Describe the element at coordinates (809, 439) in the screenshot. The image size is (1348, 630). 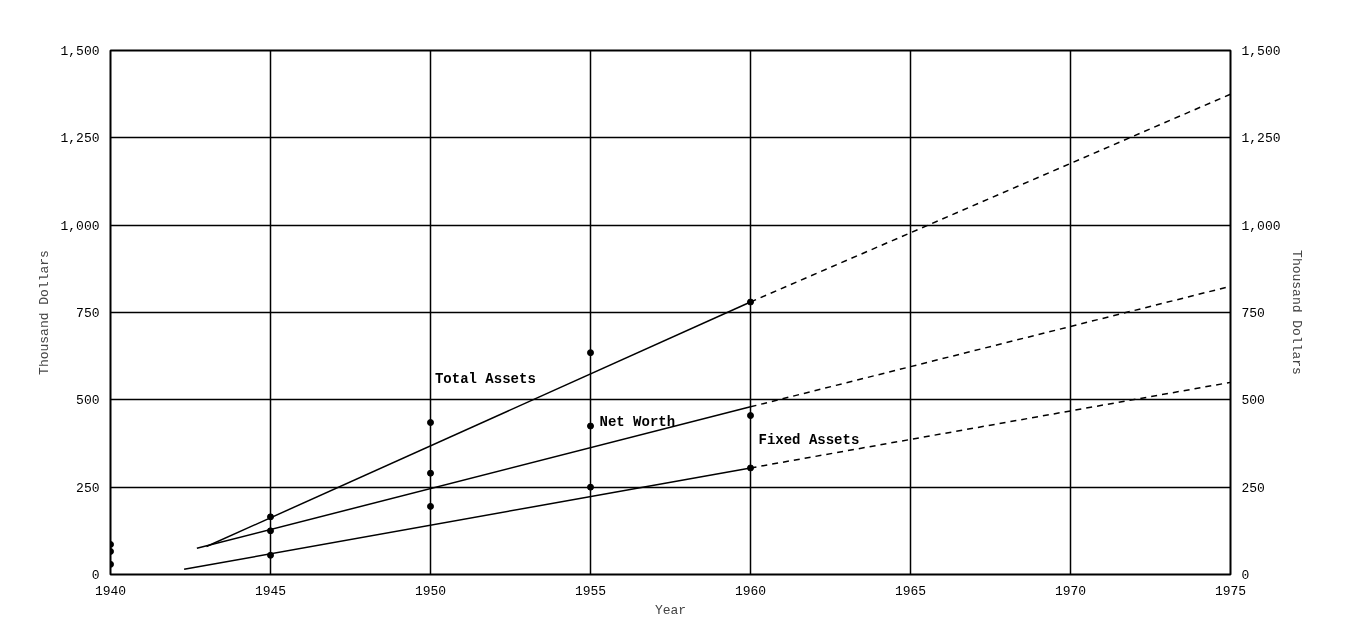
I see `series-label: Fixed Assets` at that location.